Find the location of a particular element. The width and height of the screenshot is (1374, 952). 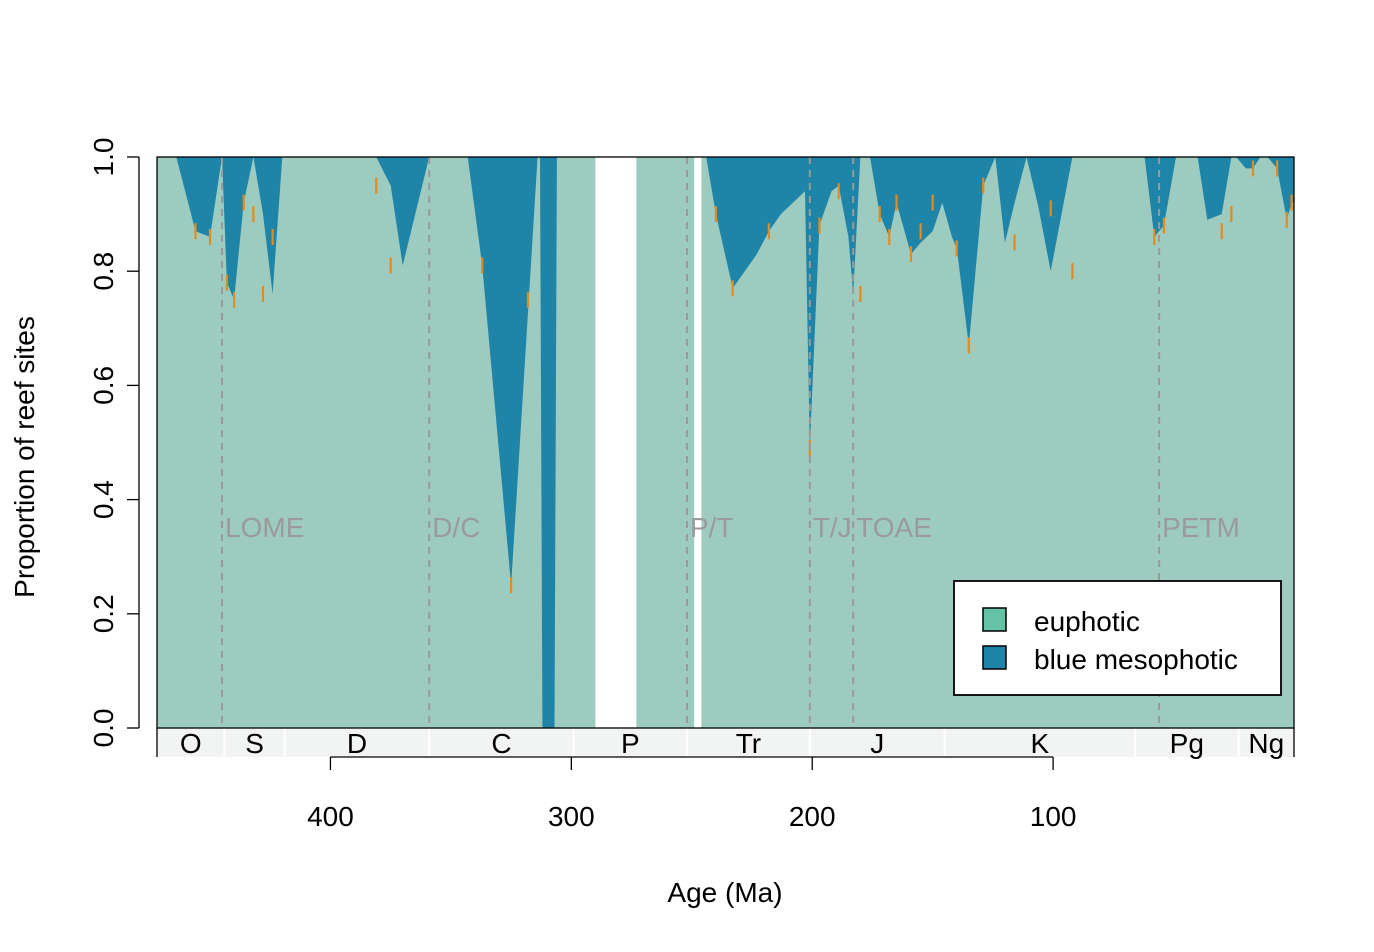

period-label: Tr is located at coordinates (748, 743).